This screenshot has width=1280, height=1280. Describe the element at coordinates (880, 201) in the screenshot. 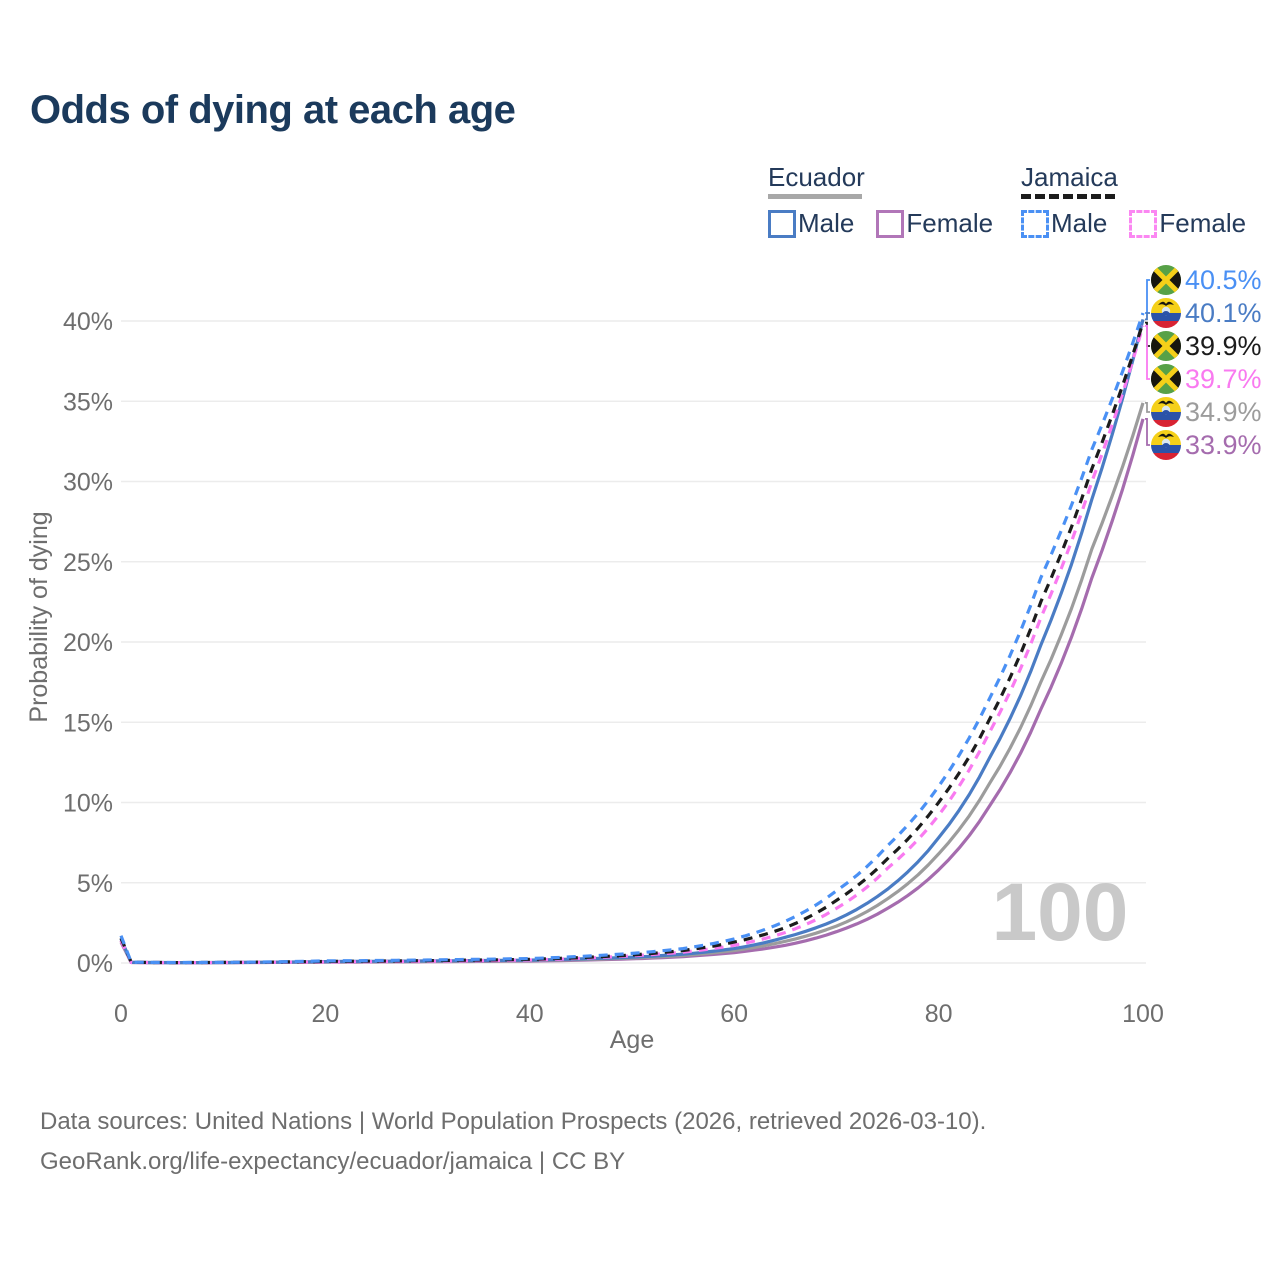

I see `legend-group-ecuador: Ecuador Male Female` at that location.